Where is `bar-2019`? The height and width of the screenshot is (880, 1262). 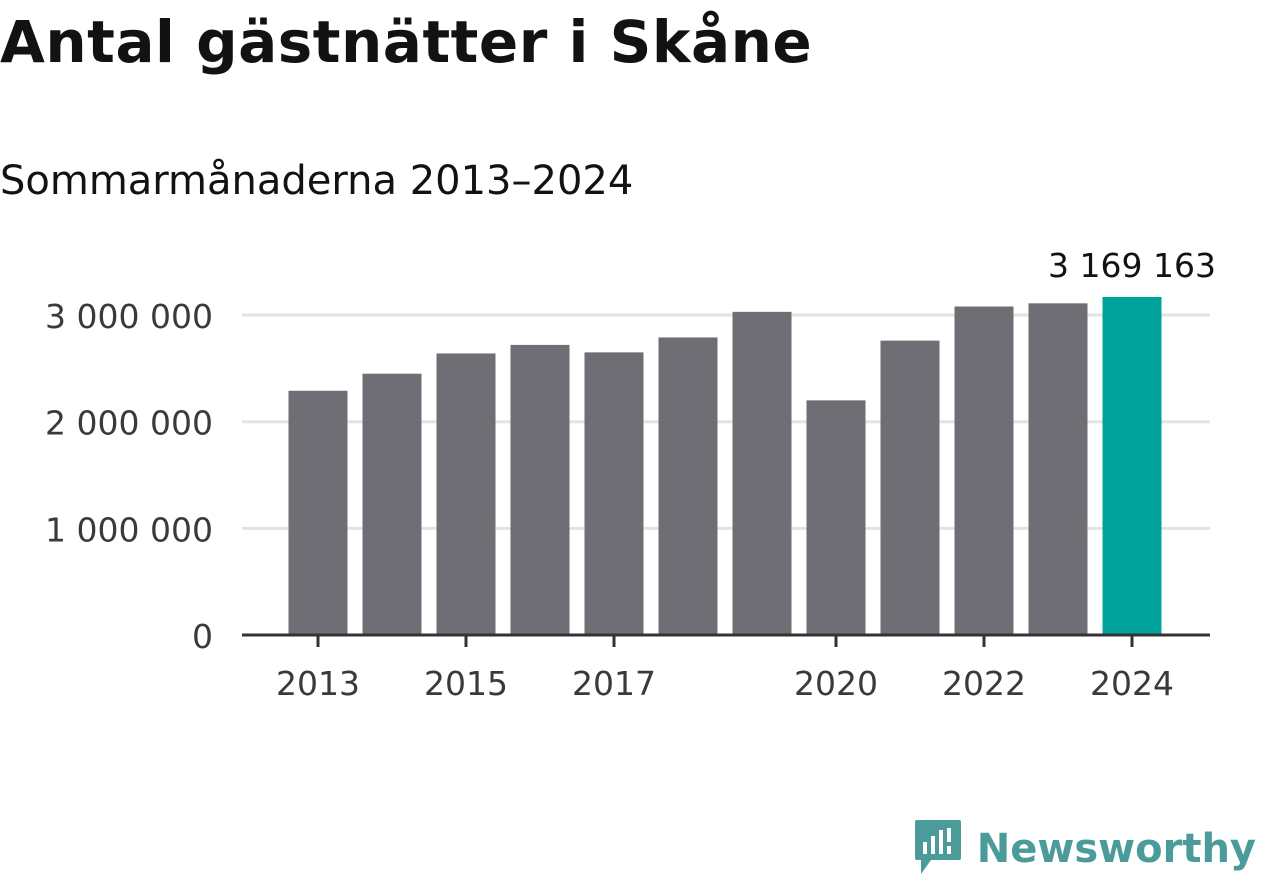
bar-2019 is located at coordinates (762, 473).